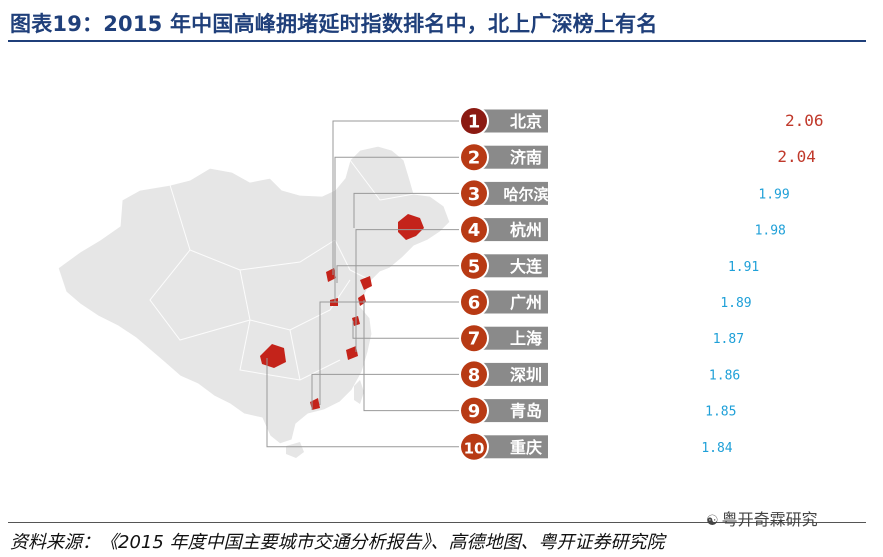 The image size is (883, 557). What do you see at coordinates (525, 194) in the screenshot?
I see `city-name-label: 哈尔滨` at bounding box center [525, 194].